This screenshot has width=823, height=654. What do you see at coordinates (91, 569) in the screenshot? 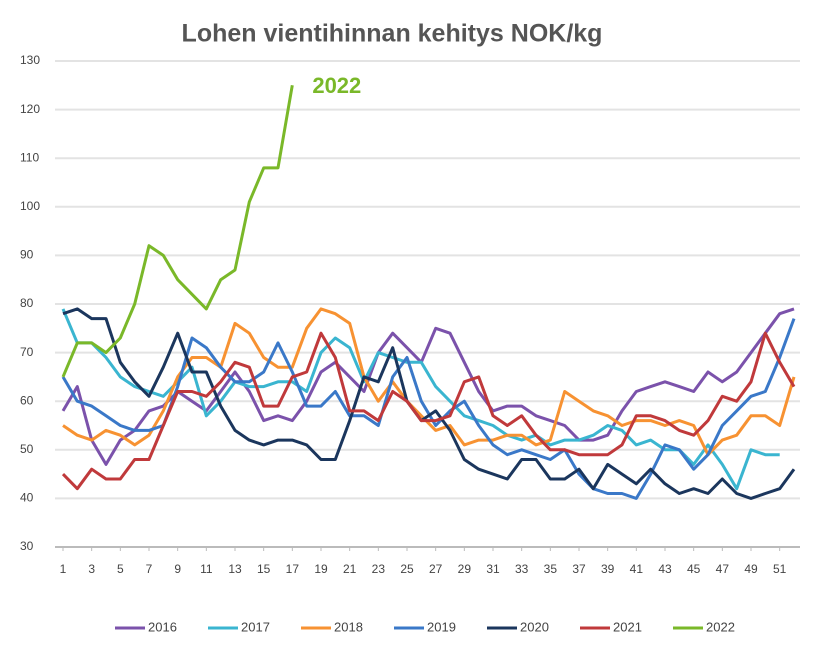
I see `x-tick-label: 3` at bounding box center [91, 569].